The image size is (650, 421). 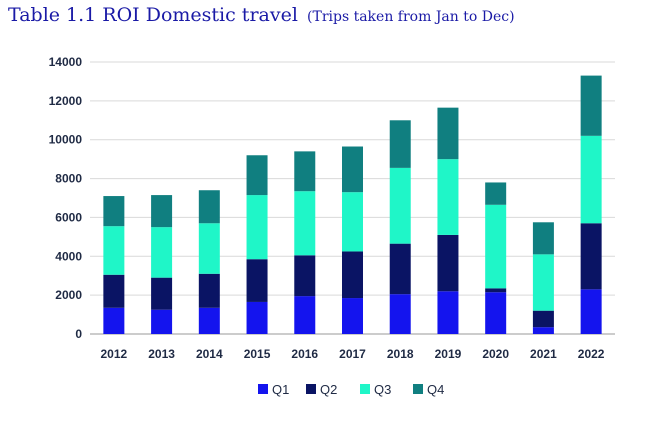 What do you see at coordinates (305, 315) in the screenshot?
I see `bar-segment-q1-2016` at bounding box center [305, 315].